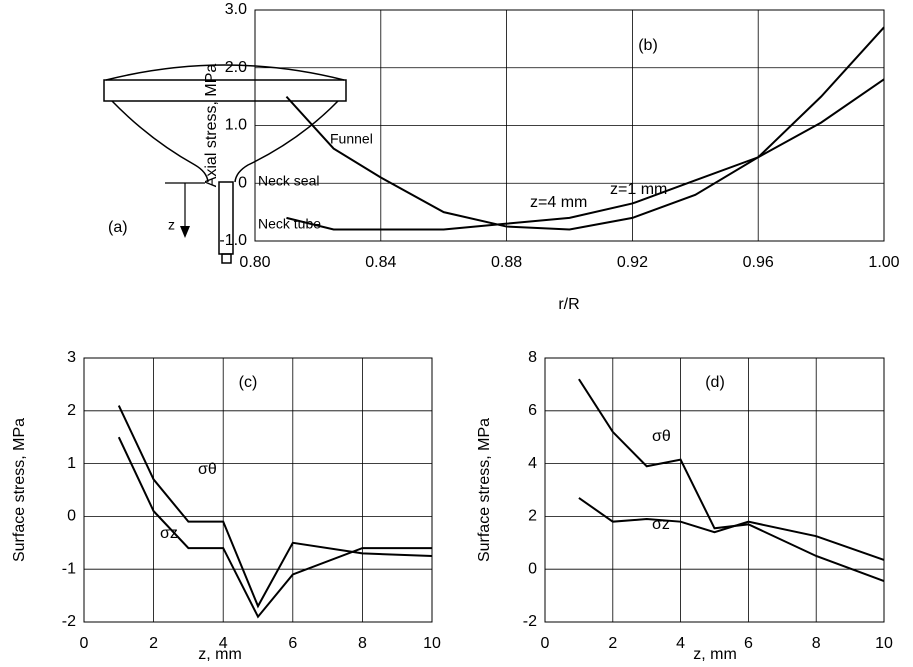 The height and width of the screenshot is (667, 913). Describe the element at coordinates (532, 463) in the screenshot. I see `y-tick-label: 4` at that location.